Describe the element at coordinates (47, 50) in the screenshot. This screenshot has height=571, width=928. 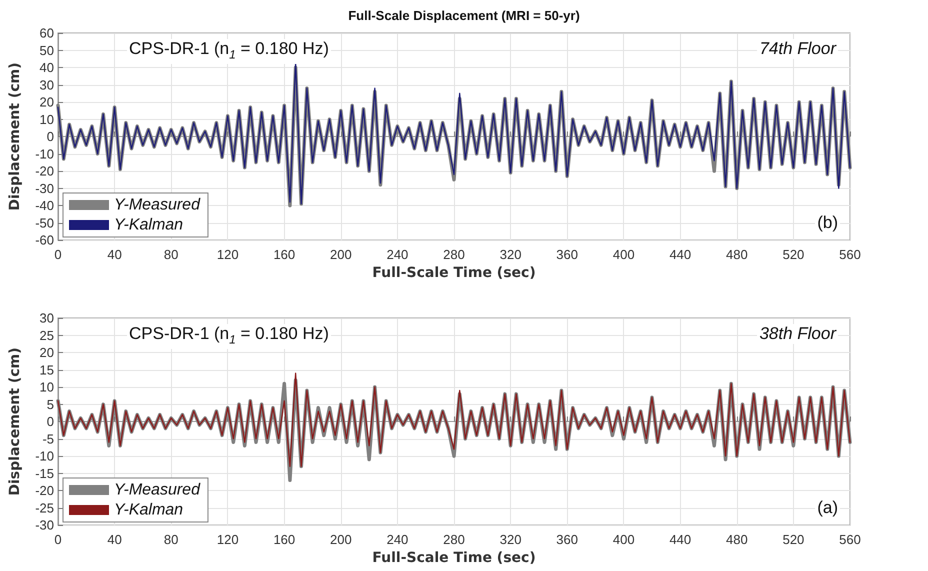
I see `y-tick-label: 50` at that location.